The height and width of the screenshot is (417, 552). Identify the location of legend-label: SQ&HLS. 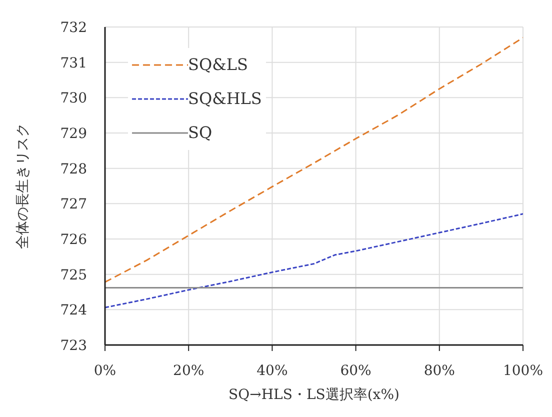
(225, 99).